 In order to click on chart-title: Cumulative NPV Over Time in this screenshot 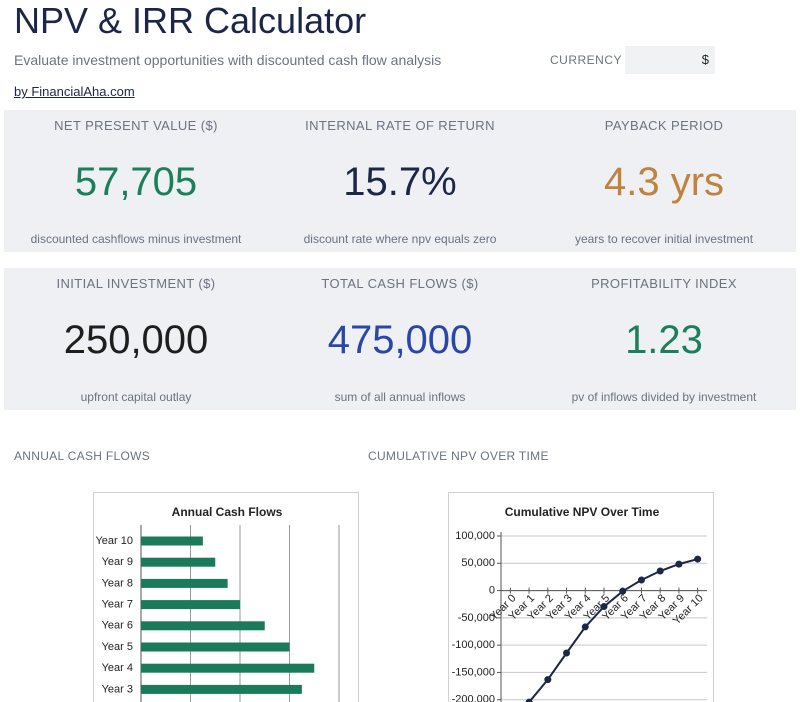, I will do `click(582, 512)`.